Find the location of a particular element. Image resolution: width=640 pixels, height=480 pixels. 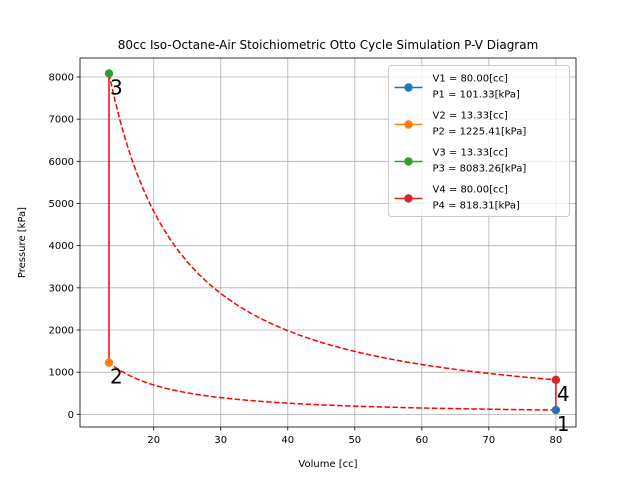

x-tick-label: 30 is located at coordinates (220, 440).